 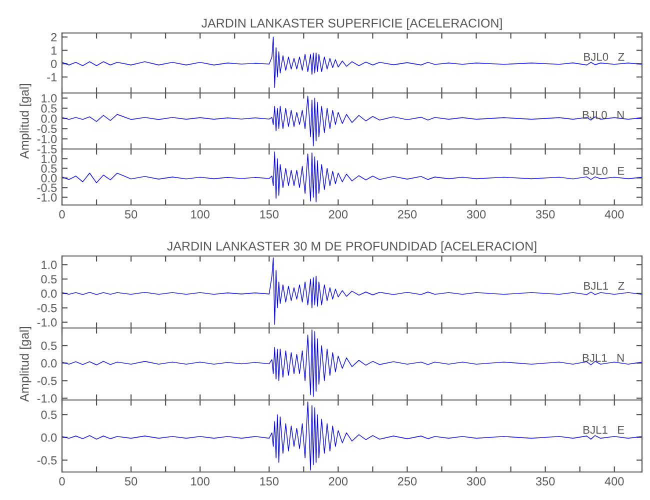 I want to click on series-label: BJL0 N, so click(x=603, y=114).